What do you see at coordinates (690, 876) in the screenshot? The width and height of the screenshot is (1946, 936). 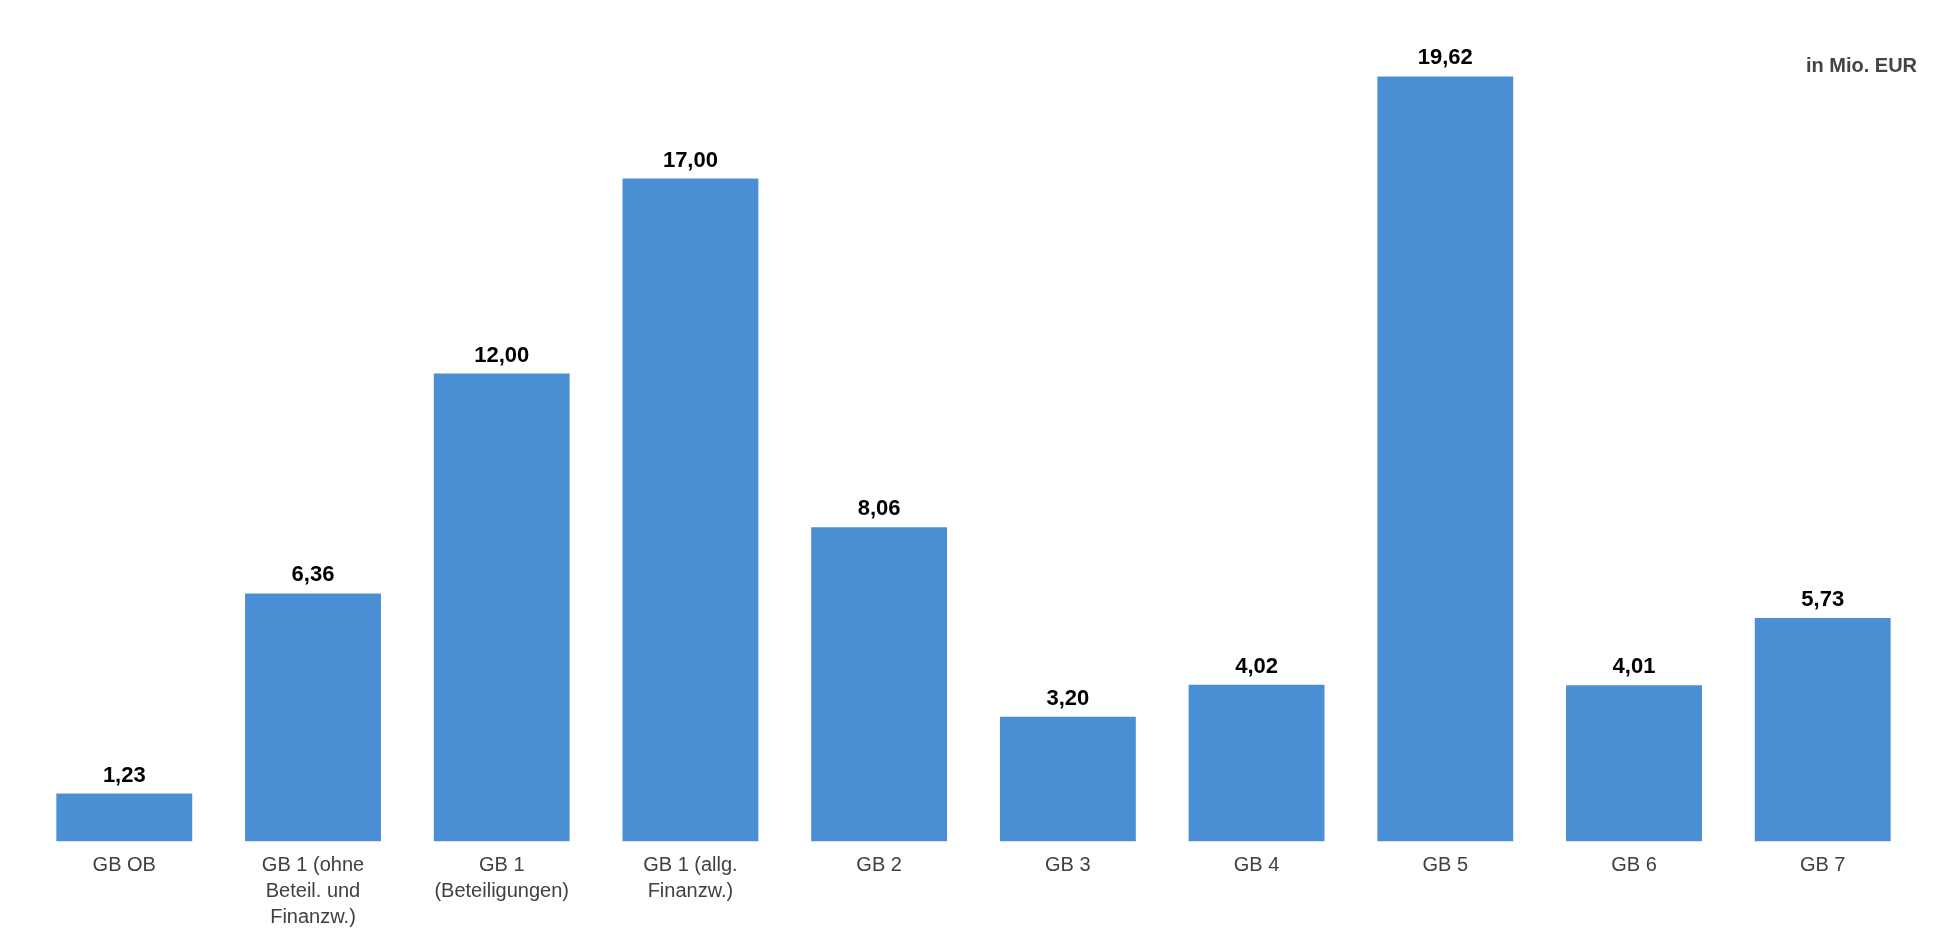 I see `x-tick-label: GB 1 (allg. Finanzw.)` at bounding box center [690, 876].